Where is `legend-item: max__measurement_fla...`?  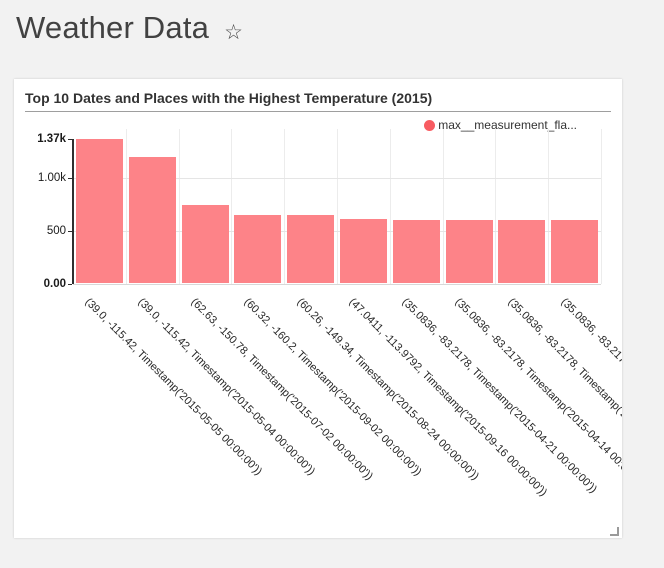 legend-item: max__measurement_fla... is located at coordinates (500, 125).